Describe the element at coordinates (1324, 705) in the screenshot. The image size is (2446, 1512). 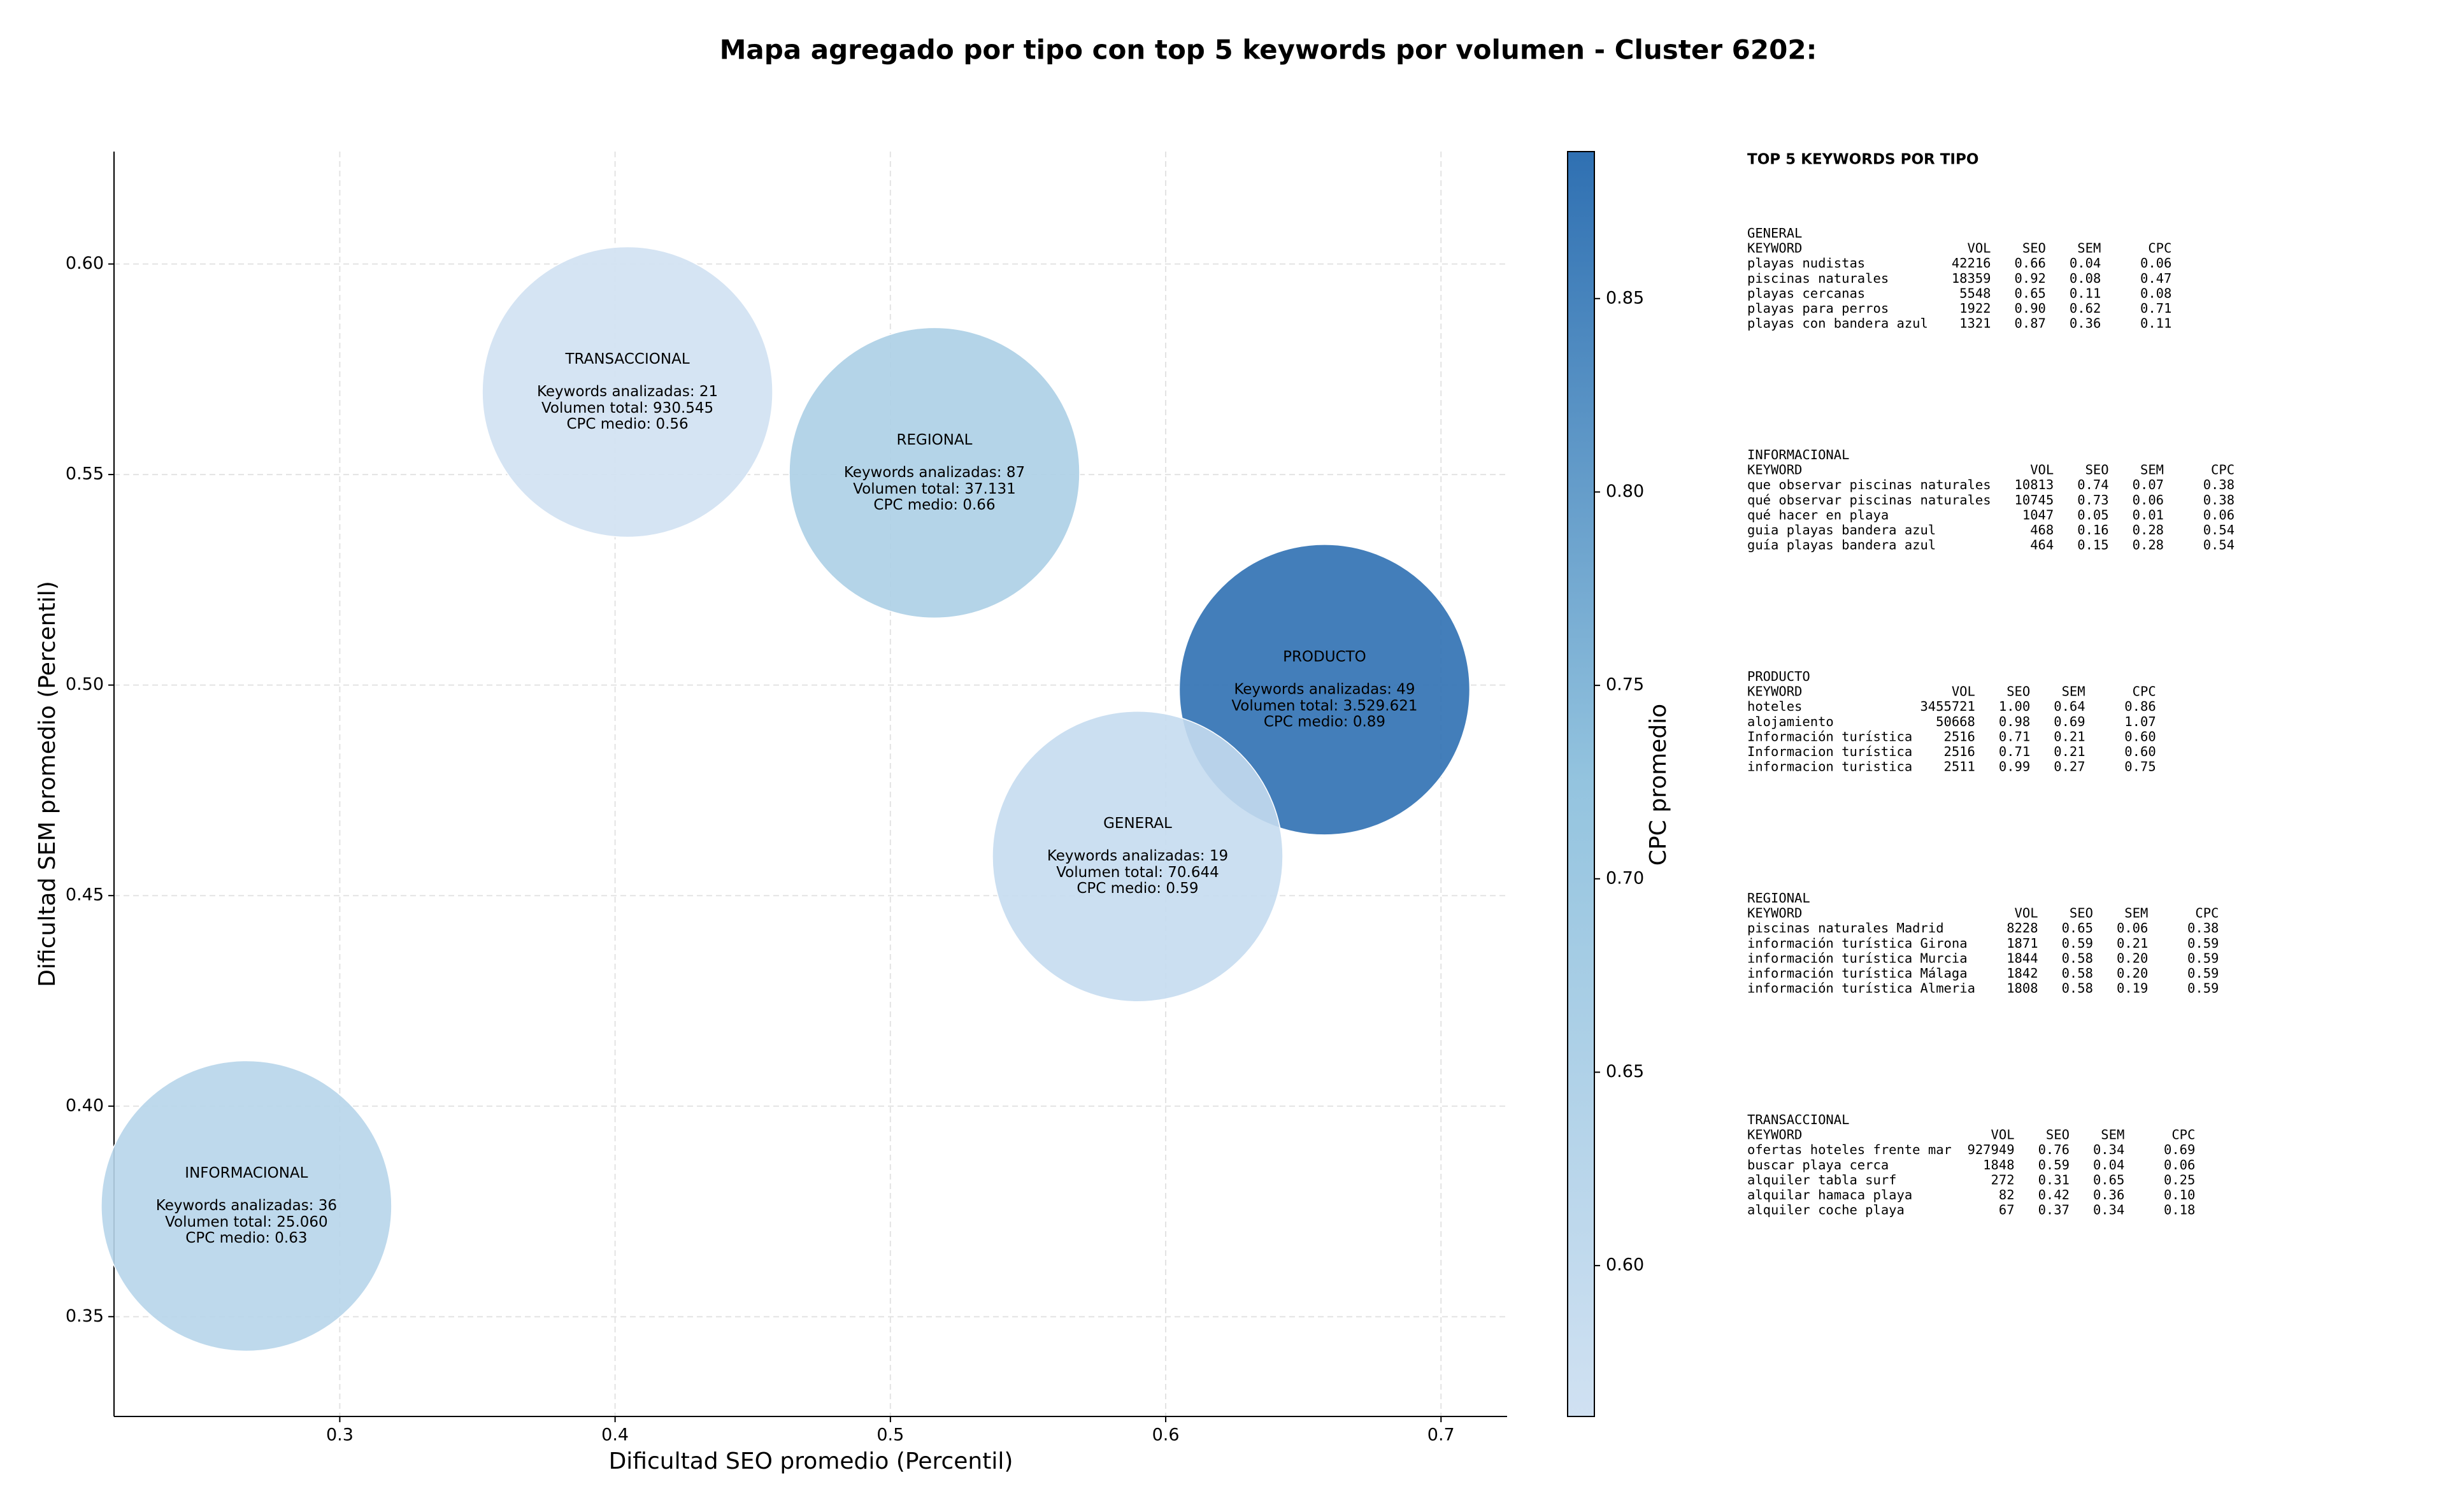
I see `bubble-detail: Volumen total: 3.529.621` at that location.